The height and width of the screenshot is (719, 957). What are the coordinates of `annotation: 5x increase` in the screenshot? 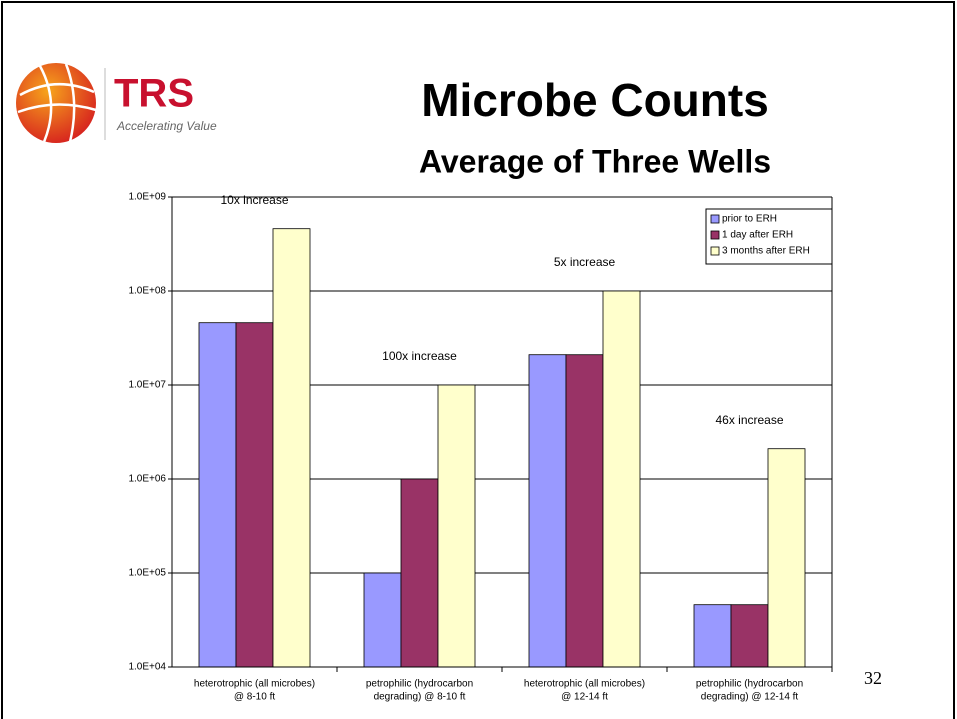 It's located at (585, 262).